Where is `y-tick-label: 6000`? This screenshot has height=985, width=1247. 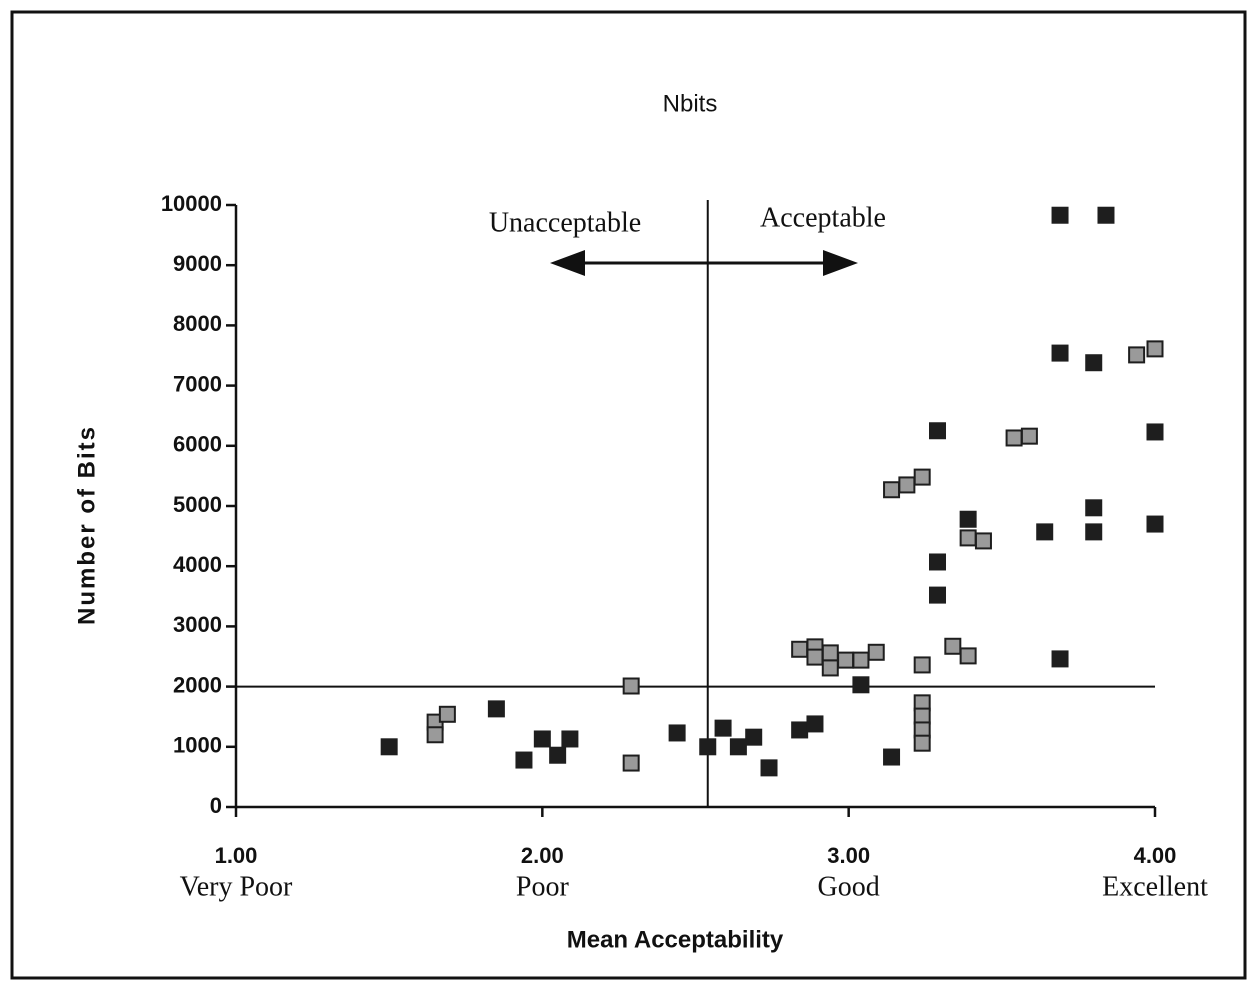 y-tick-label: 6000 is located at coordinates (197, 444).